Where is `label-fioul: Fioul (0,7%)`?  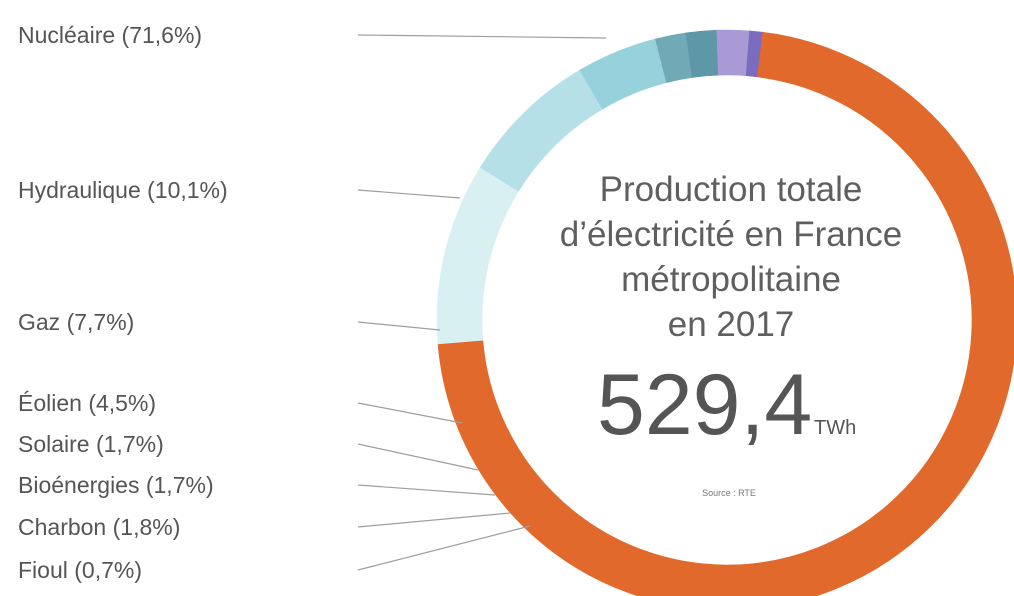 label-fioul: Fioul (0,7%) is located at coordinates (80, 570).